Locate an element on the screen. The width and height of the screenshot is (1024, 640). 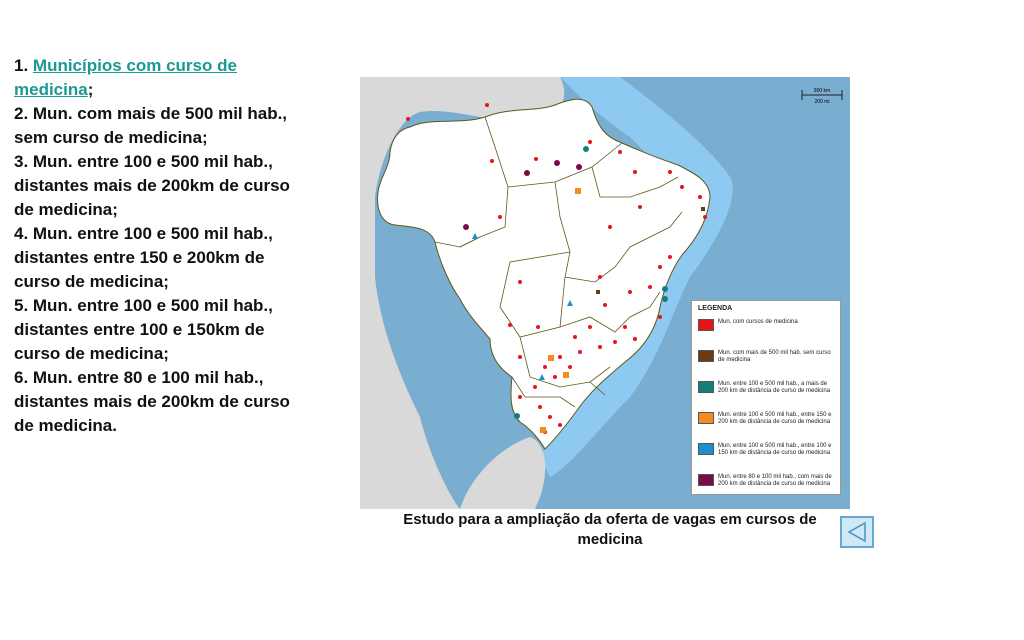
scale-bar: 900 km 200 mi is located at coordinates (822, 95).